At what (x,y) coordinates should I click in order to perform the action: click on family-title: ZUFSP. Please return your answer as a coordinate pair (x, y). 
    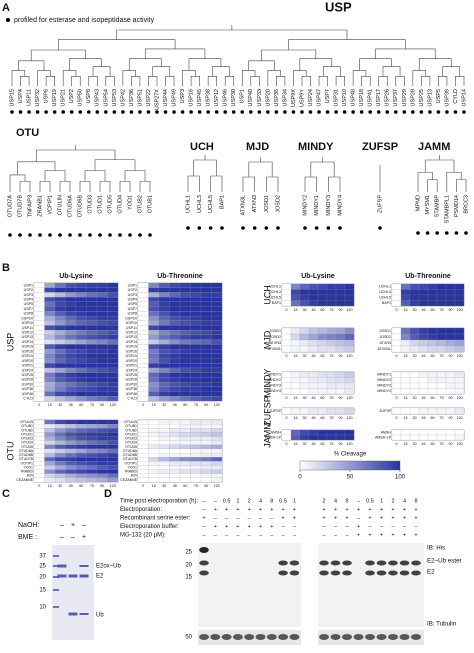
    Looking at the image, I should click on (380, 147).